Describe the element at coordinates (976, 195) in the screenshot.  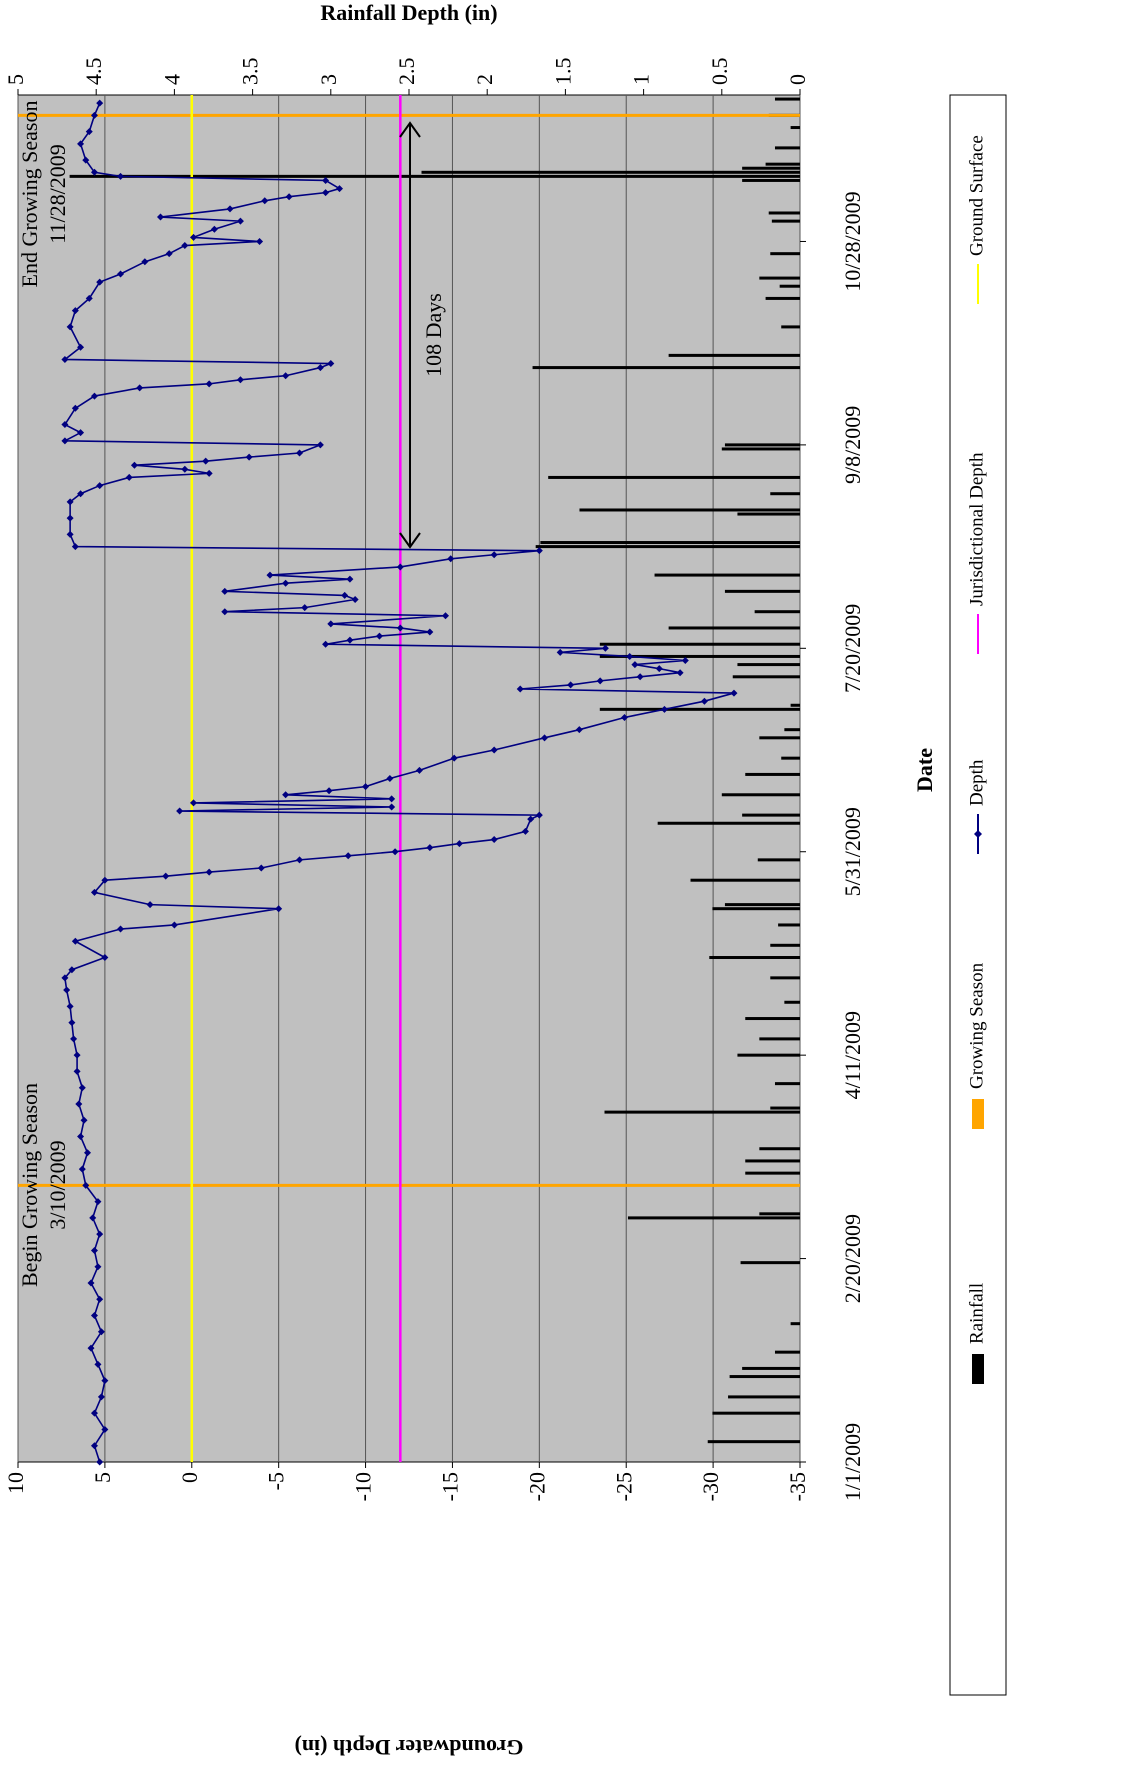
I see `legend-label: Ground Surface` at that location.